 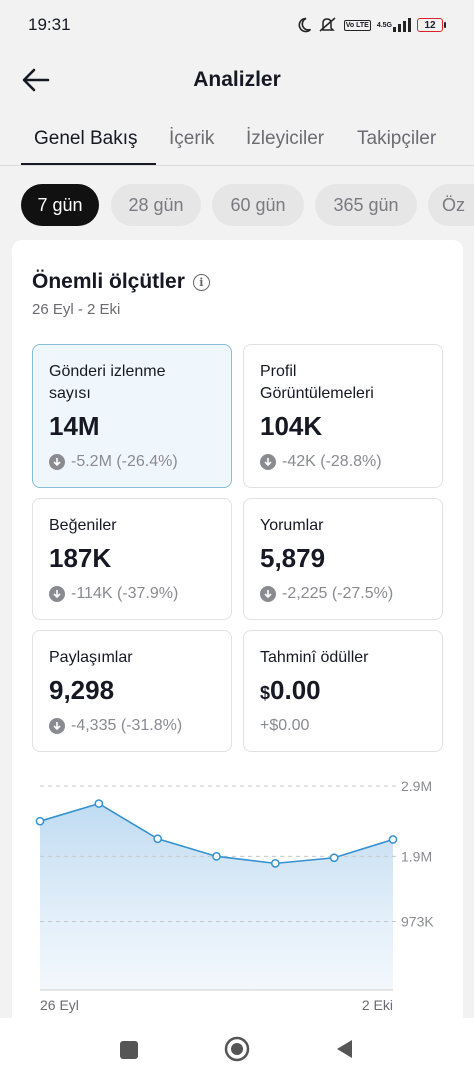 What do you see at coordinates (258, 205) in the screenshot?
I see `chip-60-days: 60 gün` at bounding box center [258, 205].